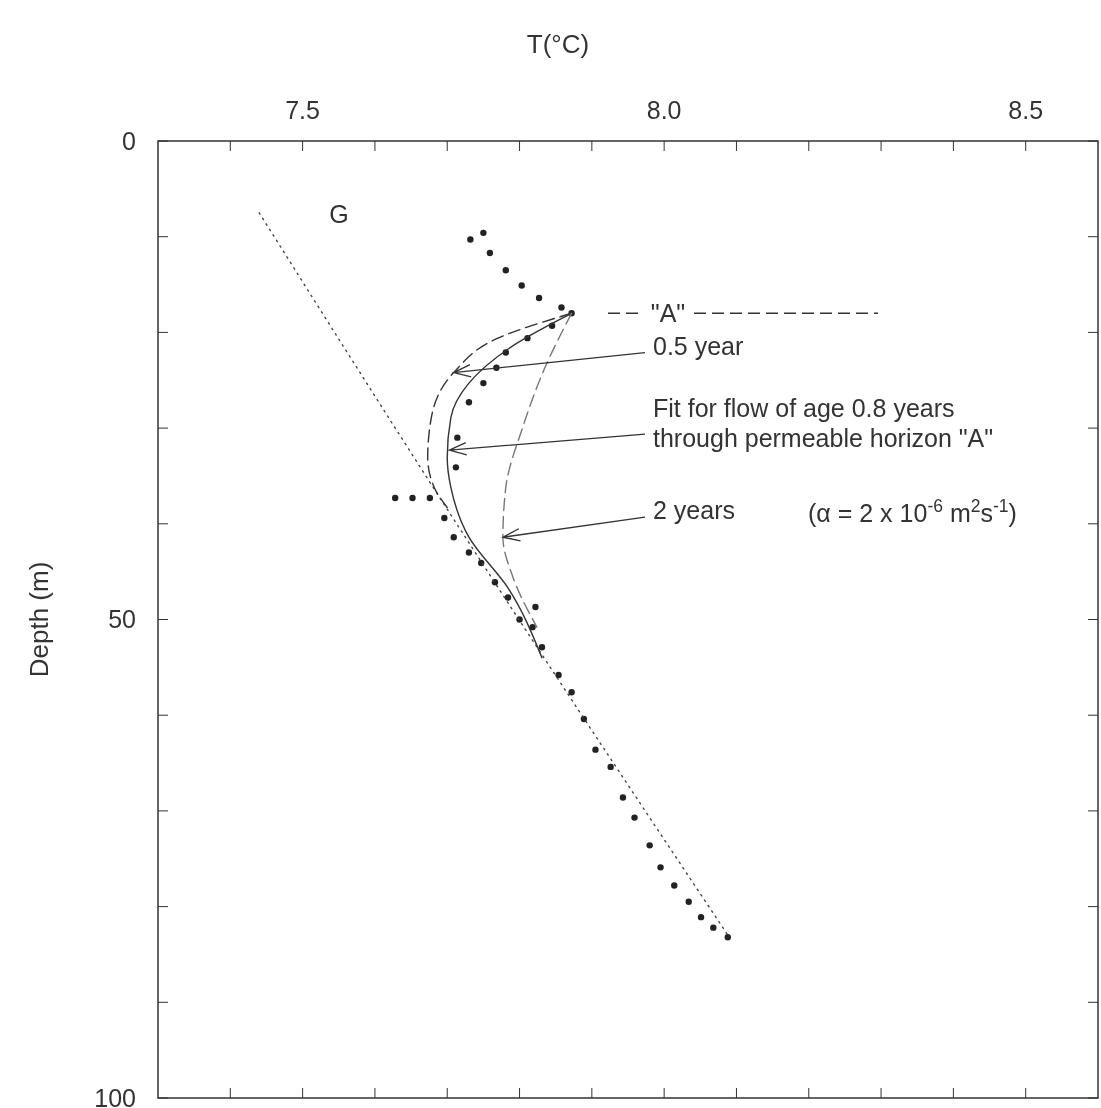  Describe the element at coordinates (129, 140) in the screenshot. I see `y-tick-label: 0` at that location.